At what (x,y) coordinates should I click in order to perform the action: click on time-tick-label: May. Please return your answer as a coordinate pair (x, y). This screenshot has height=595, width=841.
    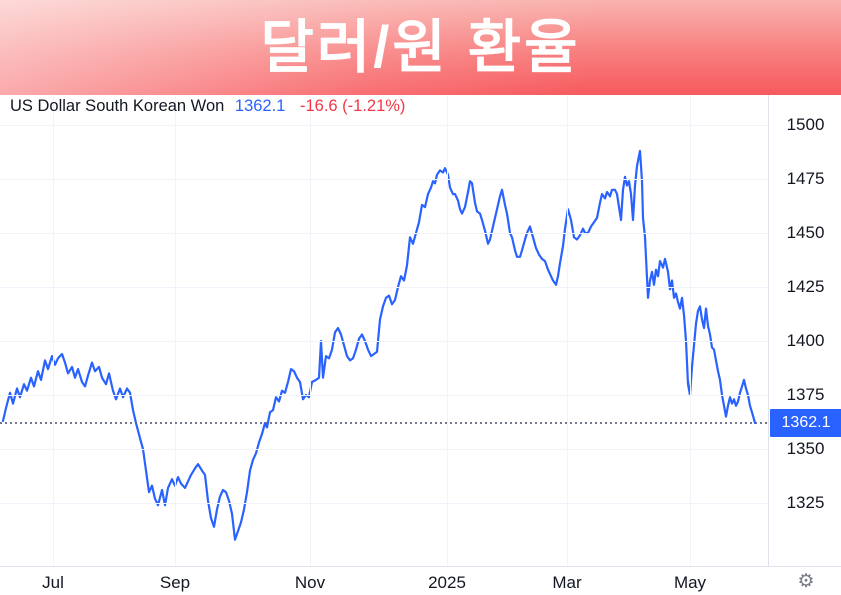
    Looking at the image, I should click on (690, 582).